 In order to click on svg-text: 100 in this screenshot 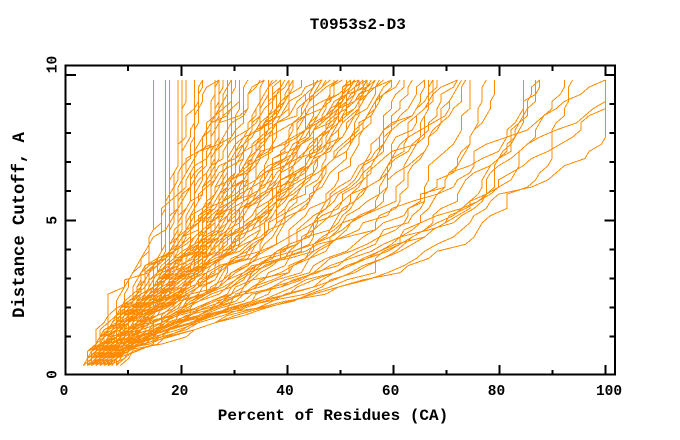, I will do `click(609, 392)`.